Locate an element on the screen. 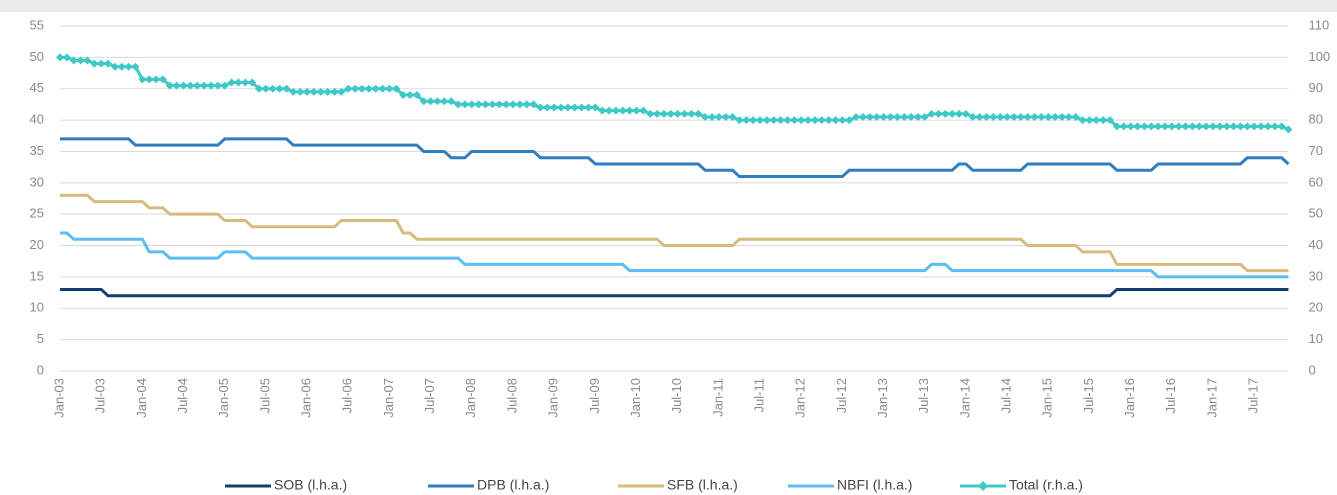 The image size is (1337, 495). x-tick-label: Jan-11 is located at coordinates (717, 397).